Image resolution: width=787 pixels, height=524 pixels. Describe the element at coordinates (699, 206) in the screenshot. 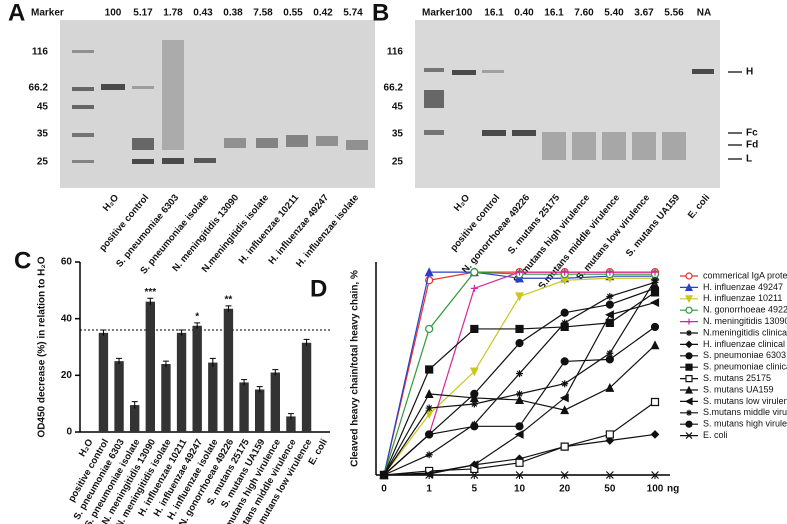

I see `lane-label: E. coli` at that location.